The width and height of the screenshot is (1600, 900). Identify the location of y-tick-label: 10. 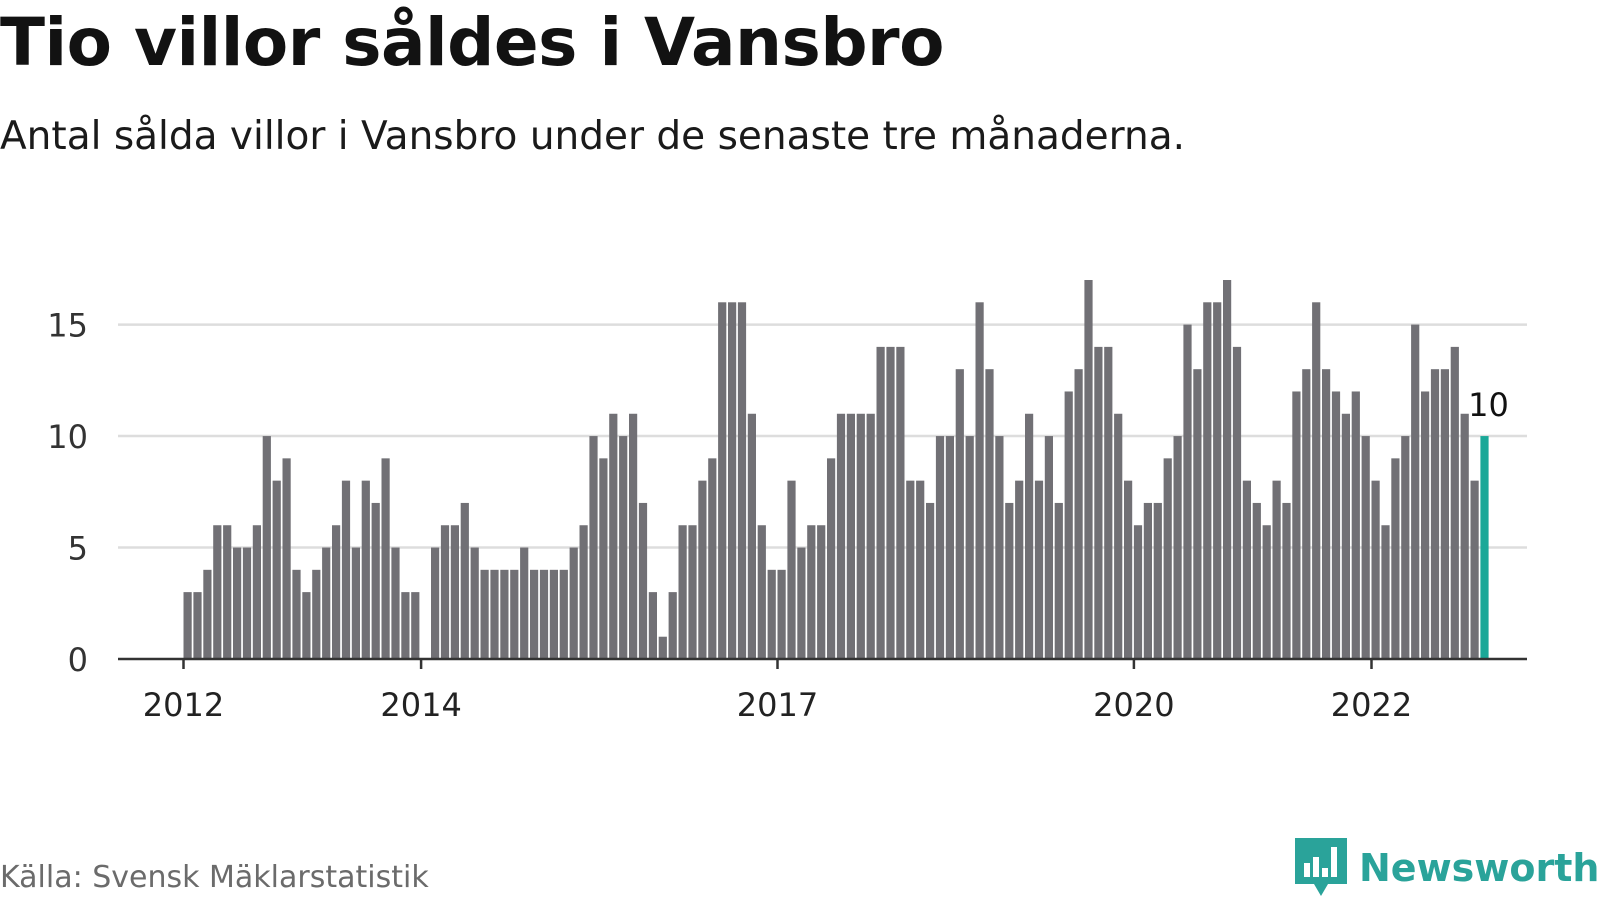
(67, 437).